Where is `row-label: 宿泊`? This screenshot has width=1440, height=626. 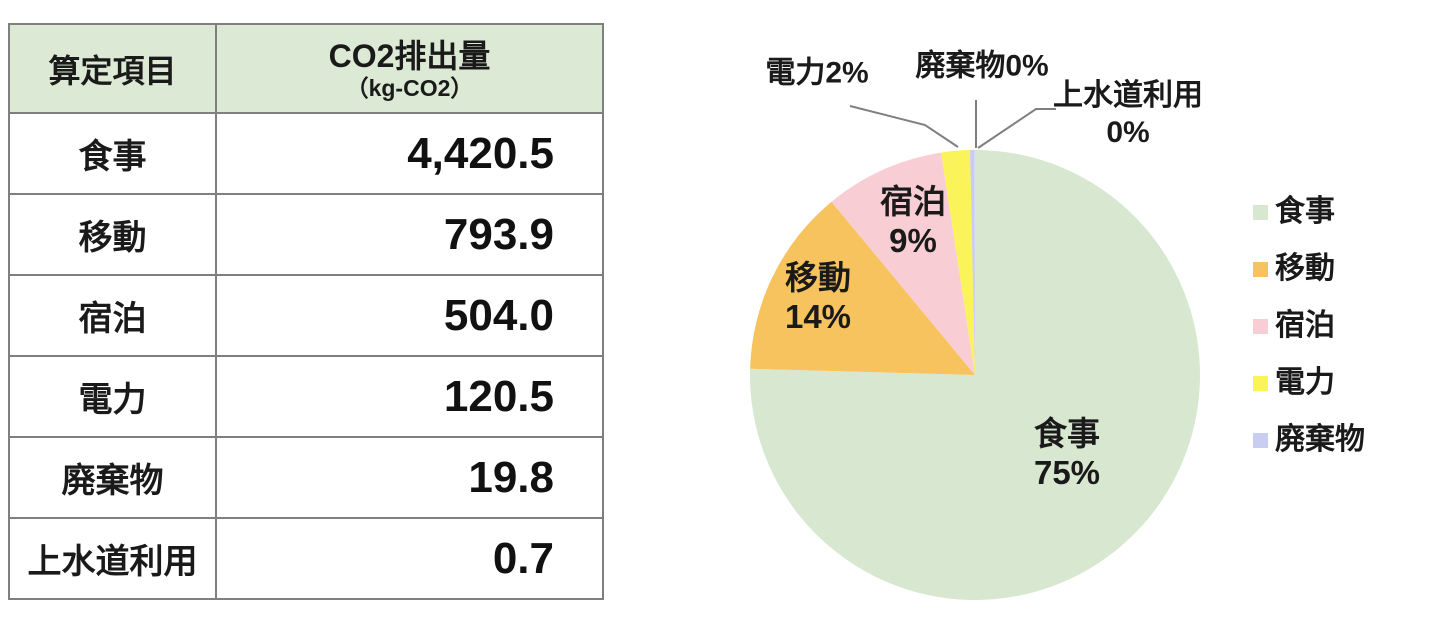 row-label: 宿泊 is located at coordinates (112, 315).